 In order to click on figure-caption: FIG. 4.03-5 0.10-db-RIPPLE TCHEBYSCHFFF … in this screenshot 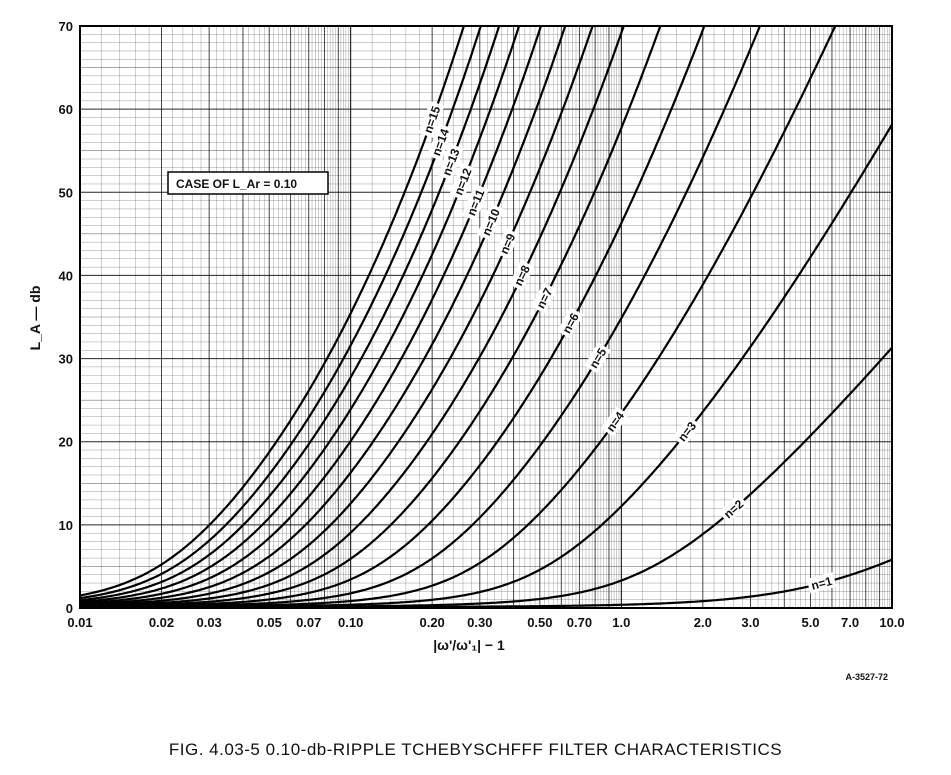, I will do `click(475, 749)`.